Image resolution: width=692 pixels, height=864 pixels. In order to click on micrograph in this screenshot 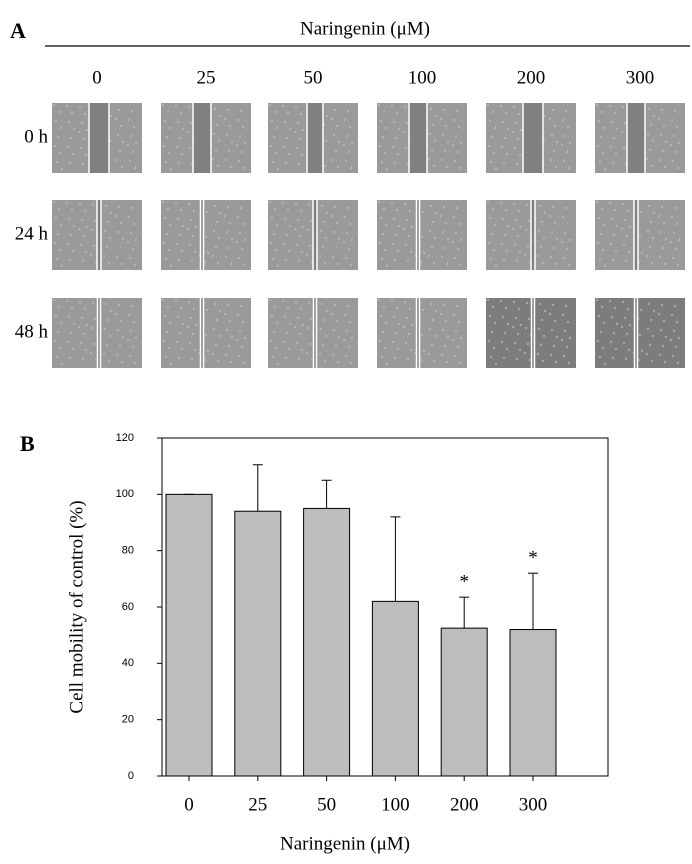, I will do `click(422, 235)`.